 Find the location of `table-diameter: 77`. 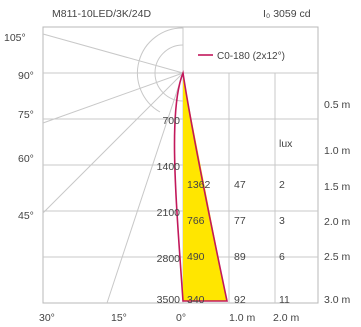

table-diameter: 77 is located at coordinates (240, 221).